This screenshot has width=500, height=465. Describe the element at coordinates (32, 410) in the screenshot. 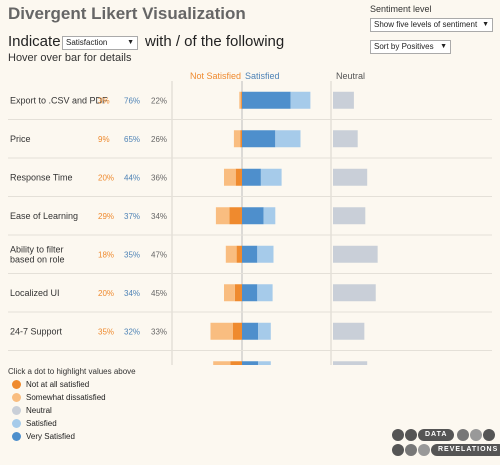

I see `legend-item-neutral: Neutral` at that location.